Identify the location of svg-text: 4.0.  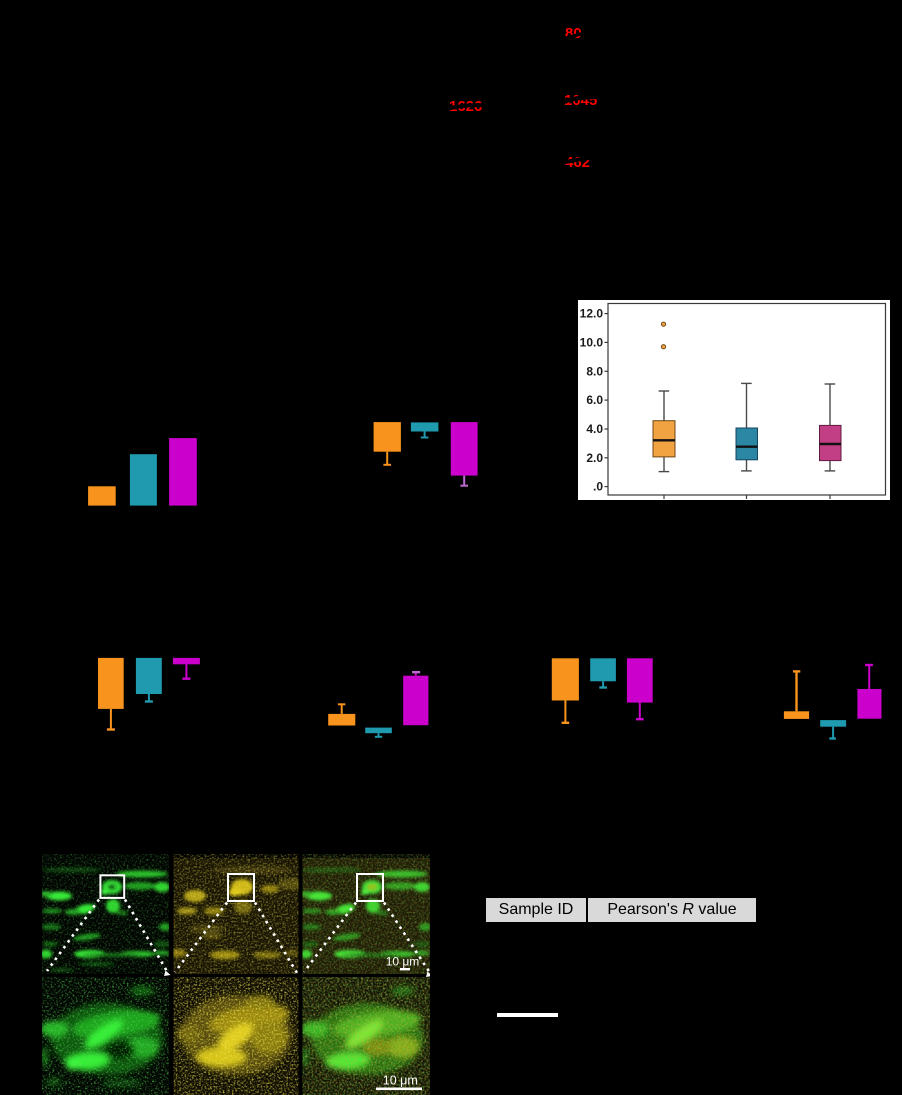
(594, 429).